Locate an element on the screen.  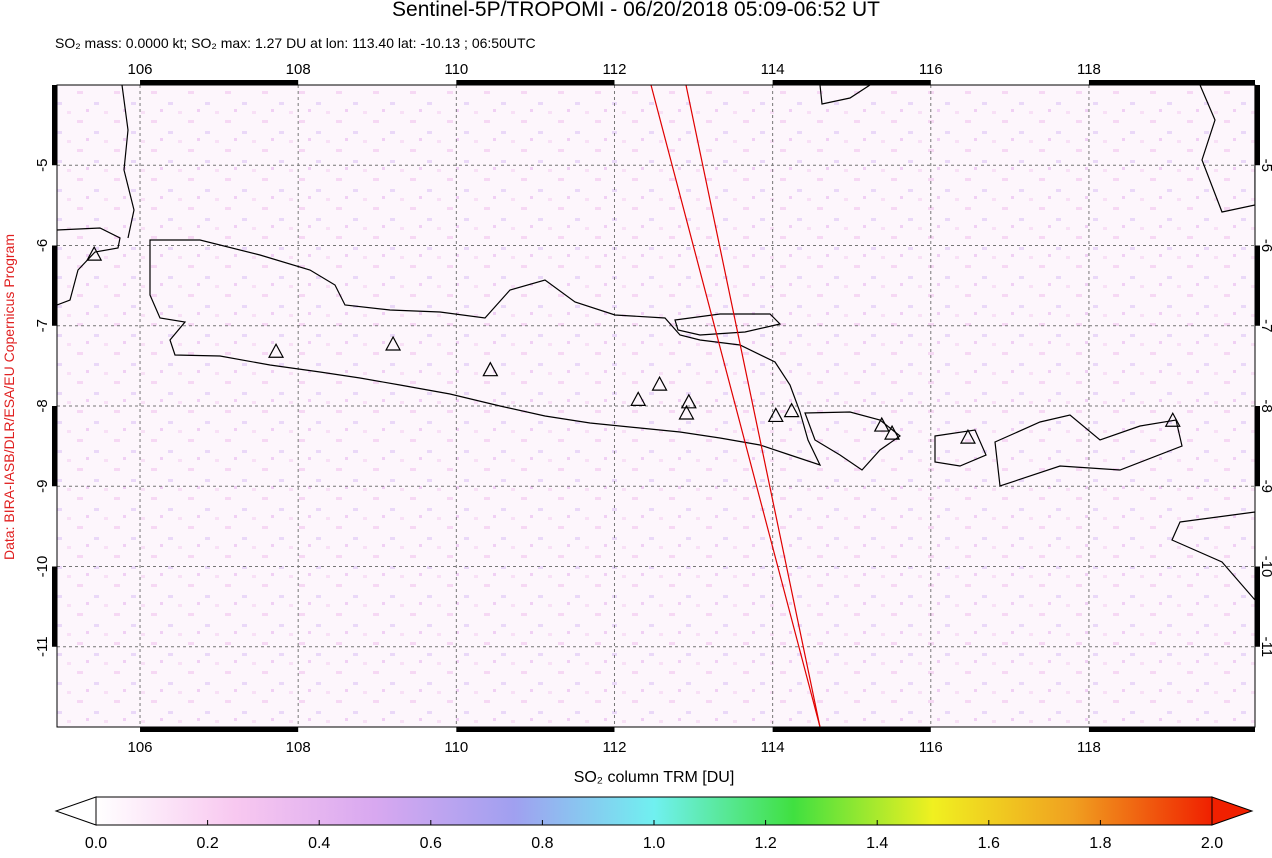
colorbar-under is located at coordinates (75, 811).